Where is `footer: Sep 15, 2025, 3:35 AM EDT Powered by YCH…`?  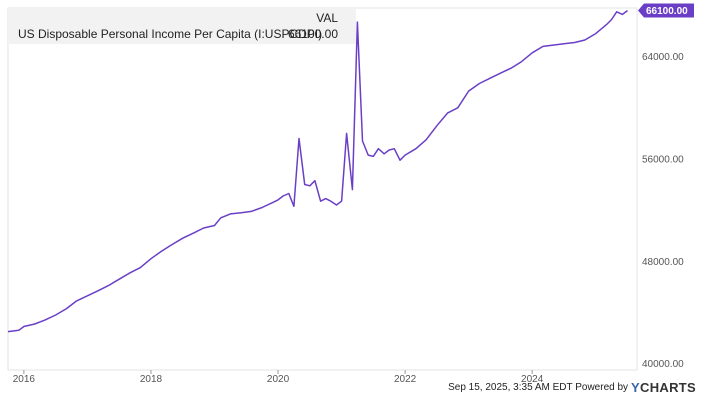 footer: Sep 15, 2025, 3:35 AM EDT Powered by YCH… is located at coordinates (572, 387).